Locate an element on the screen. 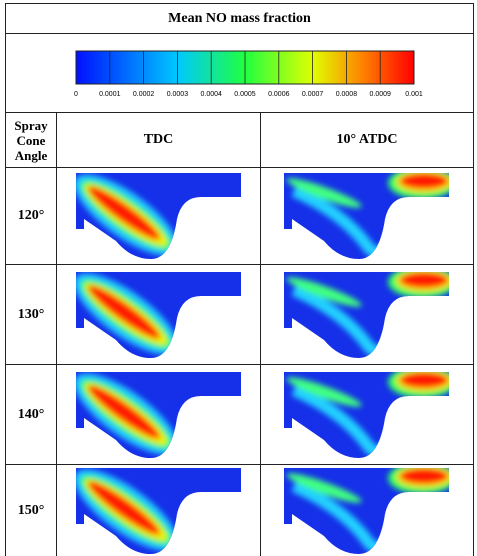 The width and height of the screenshot is (477, 556). table-title: Mean NO mass fraction is located at coordinates (239, 18).